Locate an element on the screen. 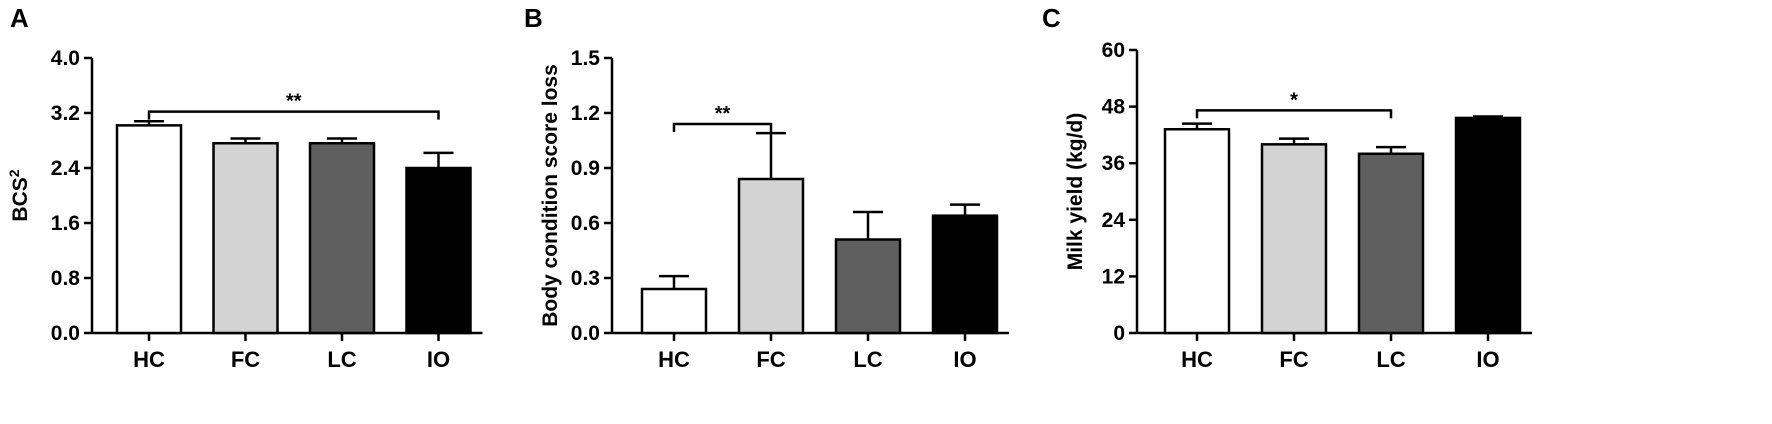 This screenshot has width=1772, height=424. y-tick-label: 0 is located at coordinates (1119, 333).